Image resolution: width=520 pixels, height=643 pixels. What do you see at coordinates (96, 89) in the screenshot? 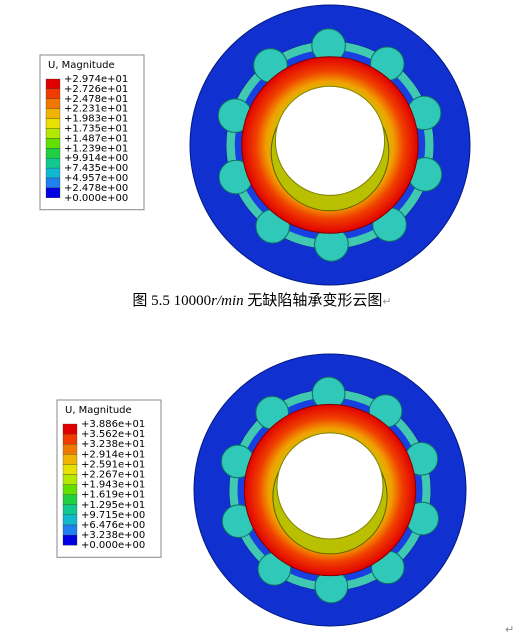
I see `legend-label: +2.726e+01` at bounding box center [96, 89].